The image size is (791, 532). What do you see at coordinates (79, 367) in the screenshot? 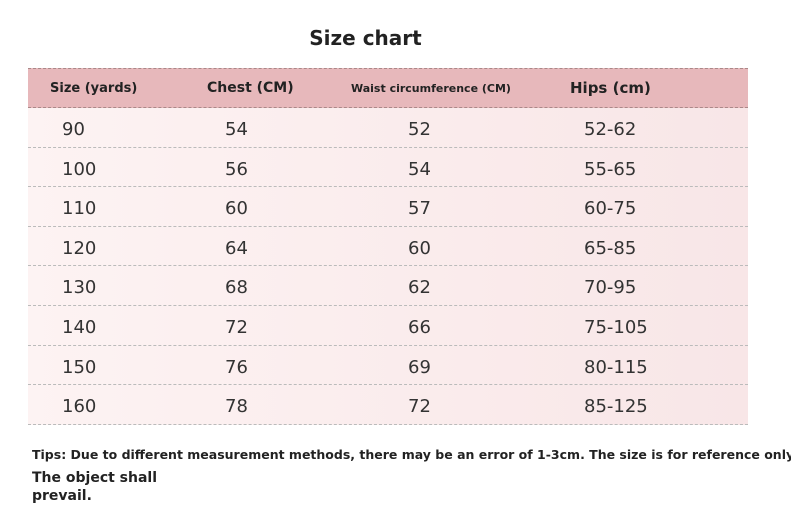
I see `table-cell: 150` at bounding box center [79, 367].